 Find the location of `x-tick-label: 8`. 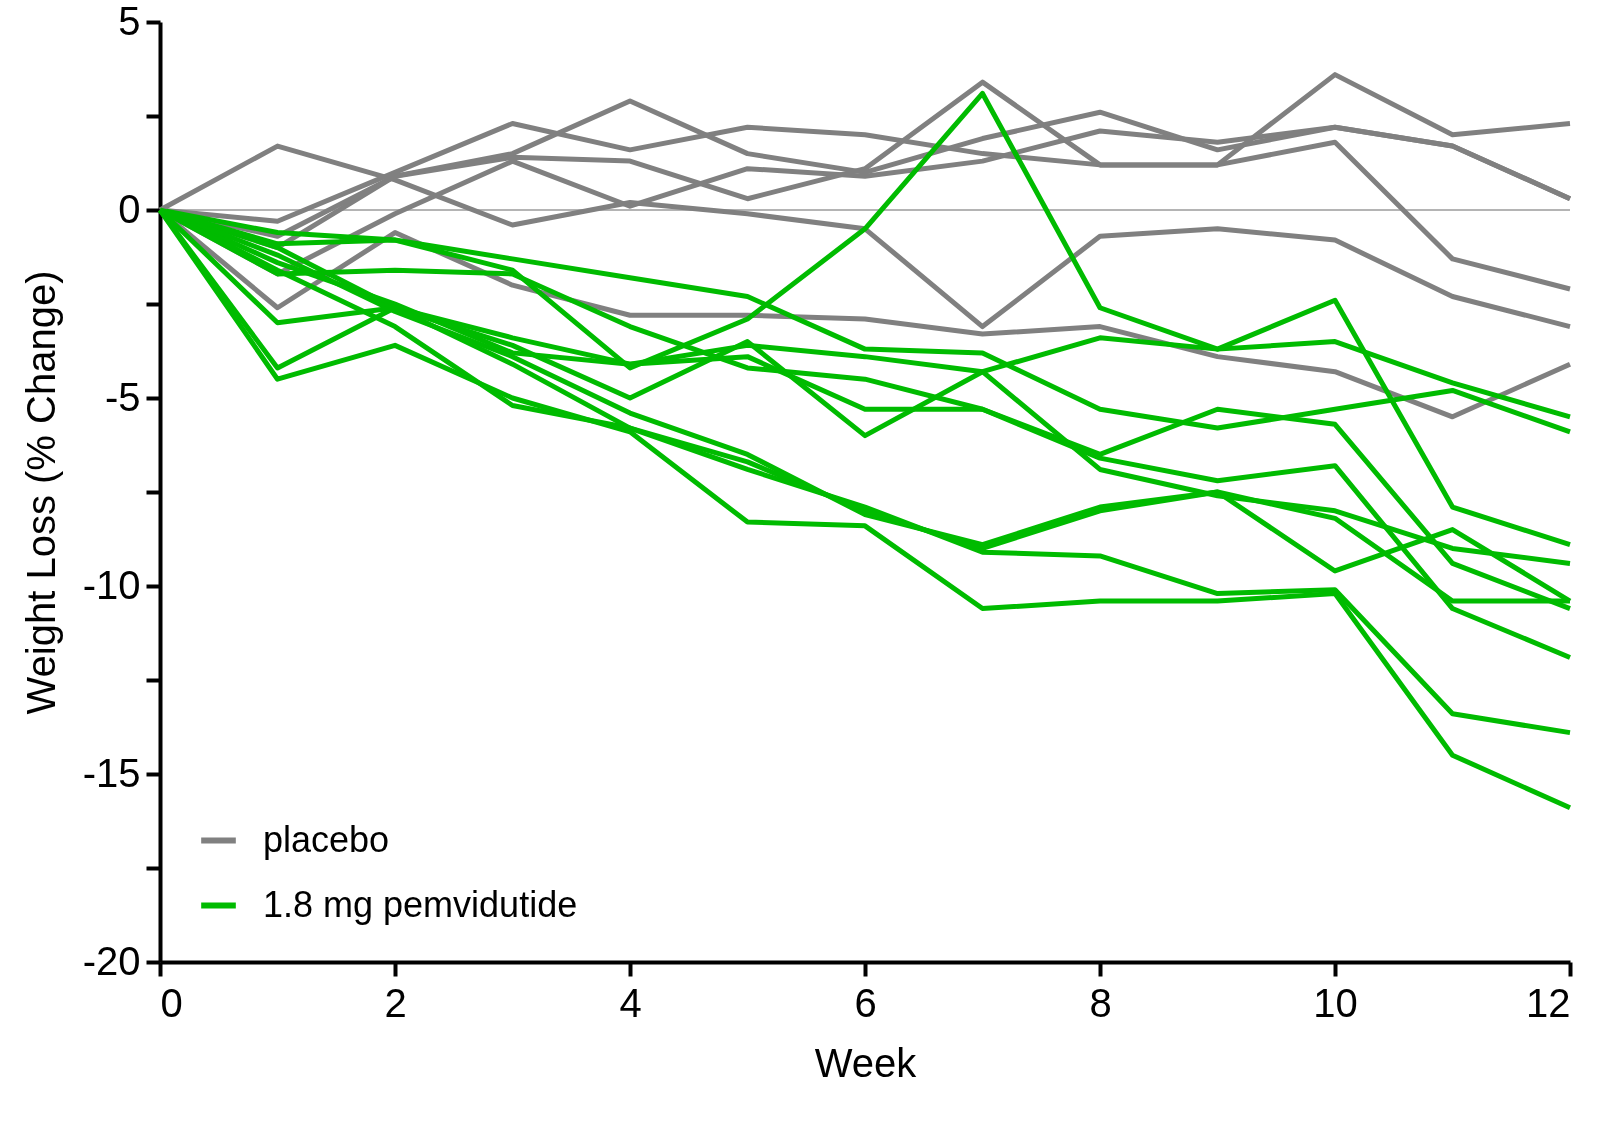

x-tick-label: 8 is located at coordinates (1100, 1002).